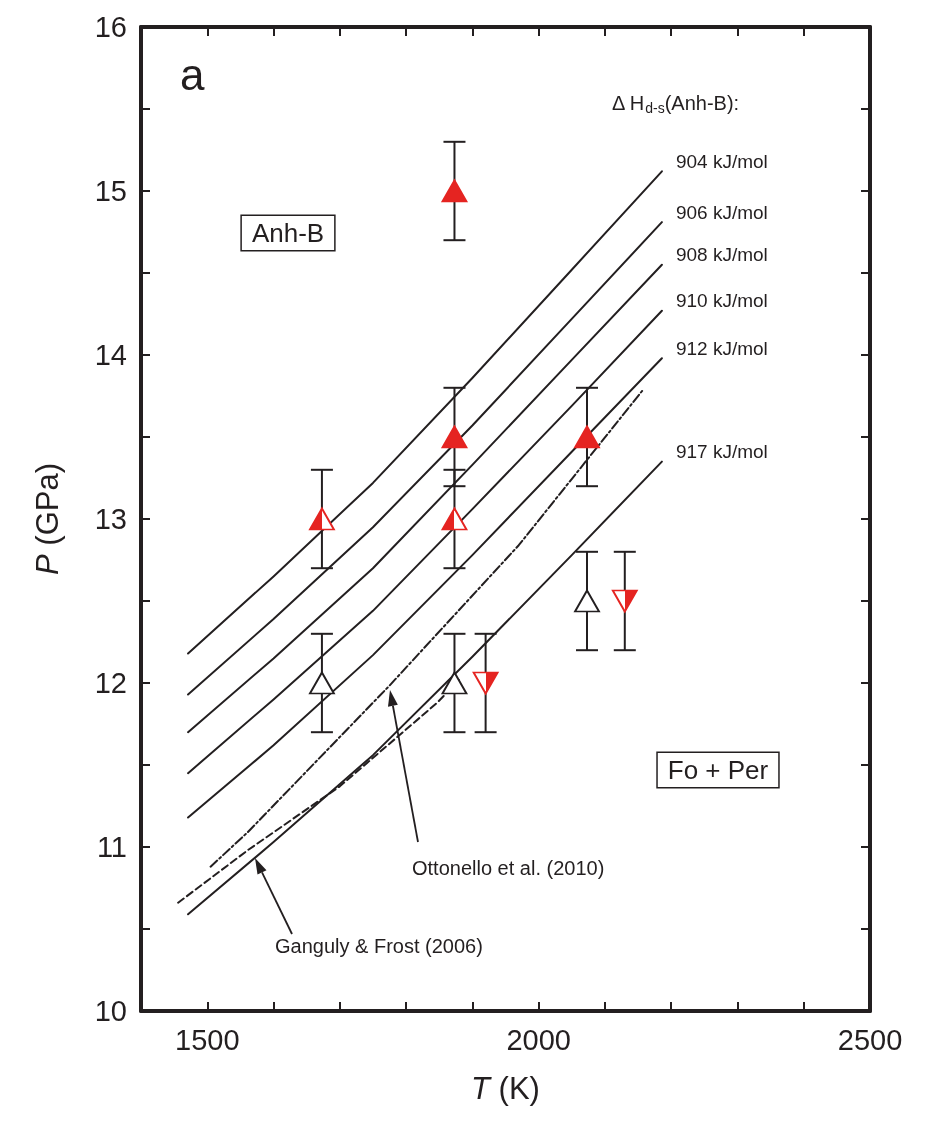  Describe the element at coordinates (721, 452) in the screenshot. I see `series-label: 917 kJ/mol` at that location.